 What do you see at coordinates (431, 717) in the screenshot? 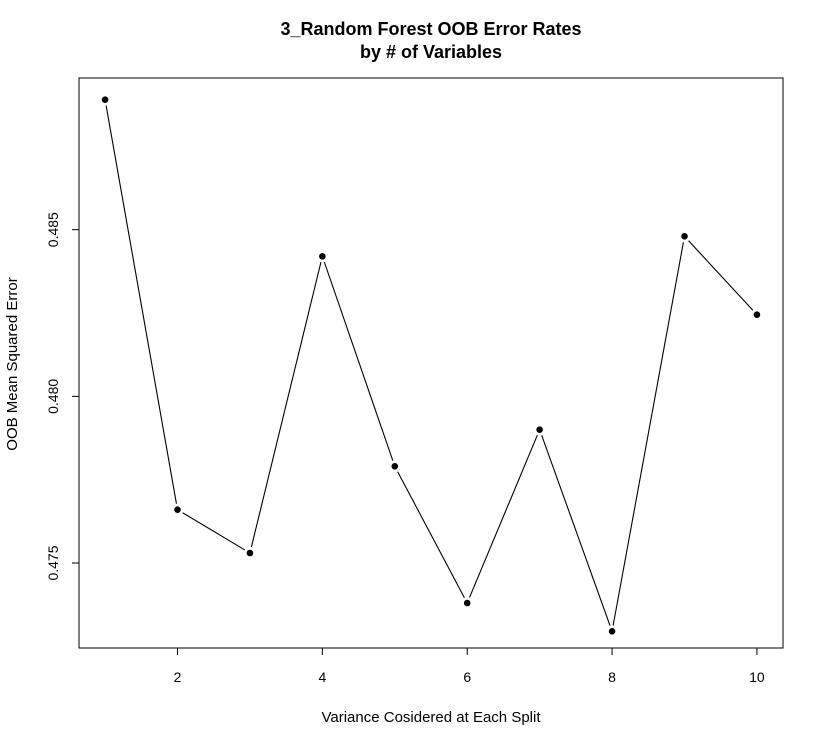
I see `x-axis-label: Variance Cosidered at Each Split` at bounding box center [431, 717].